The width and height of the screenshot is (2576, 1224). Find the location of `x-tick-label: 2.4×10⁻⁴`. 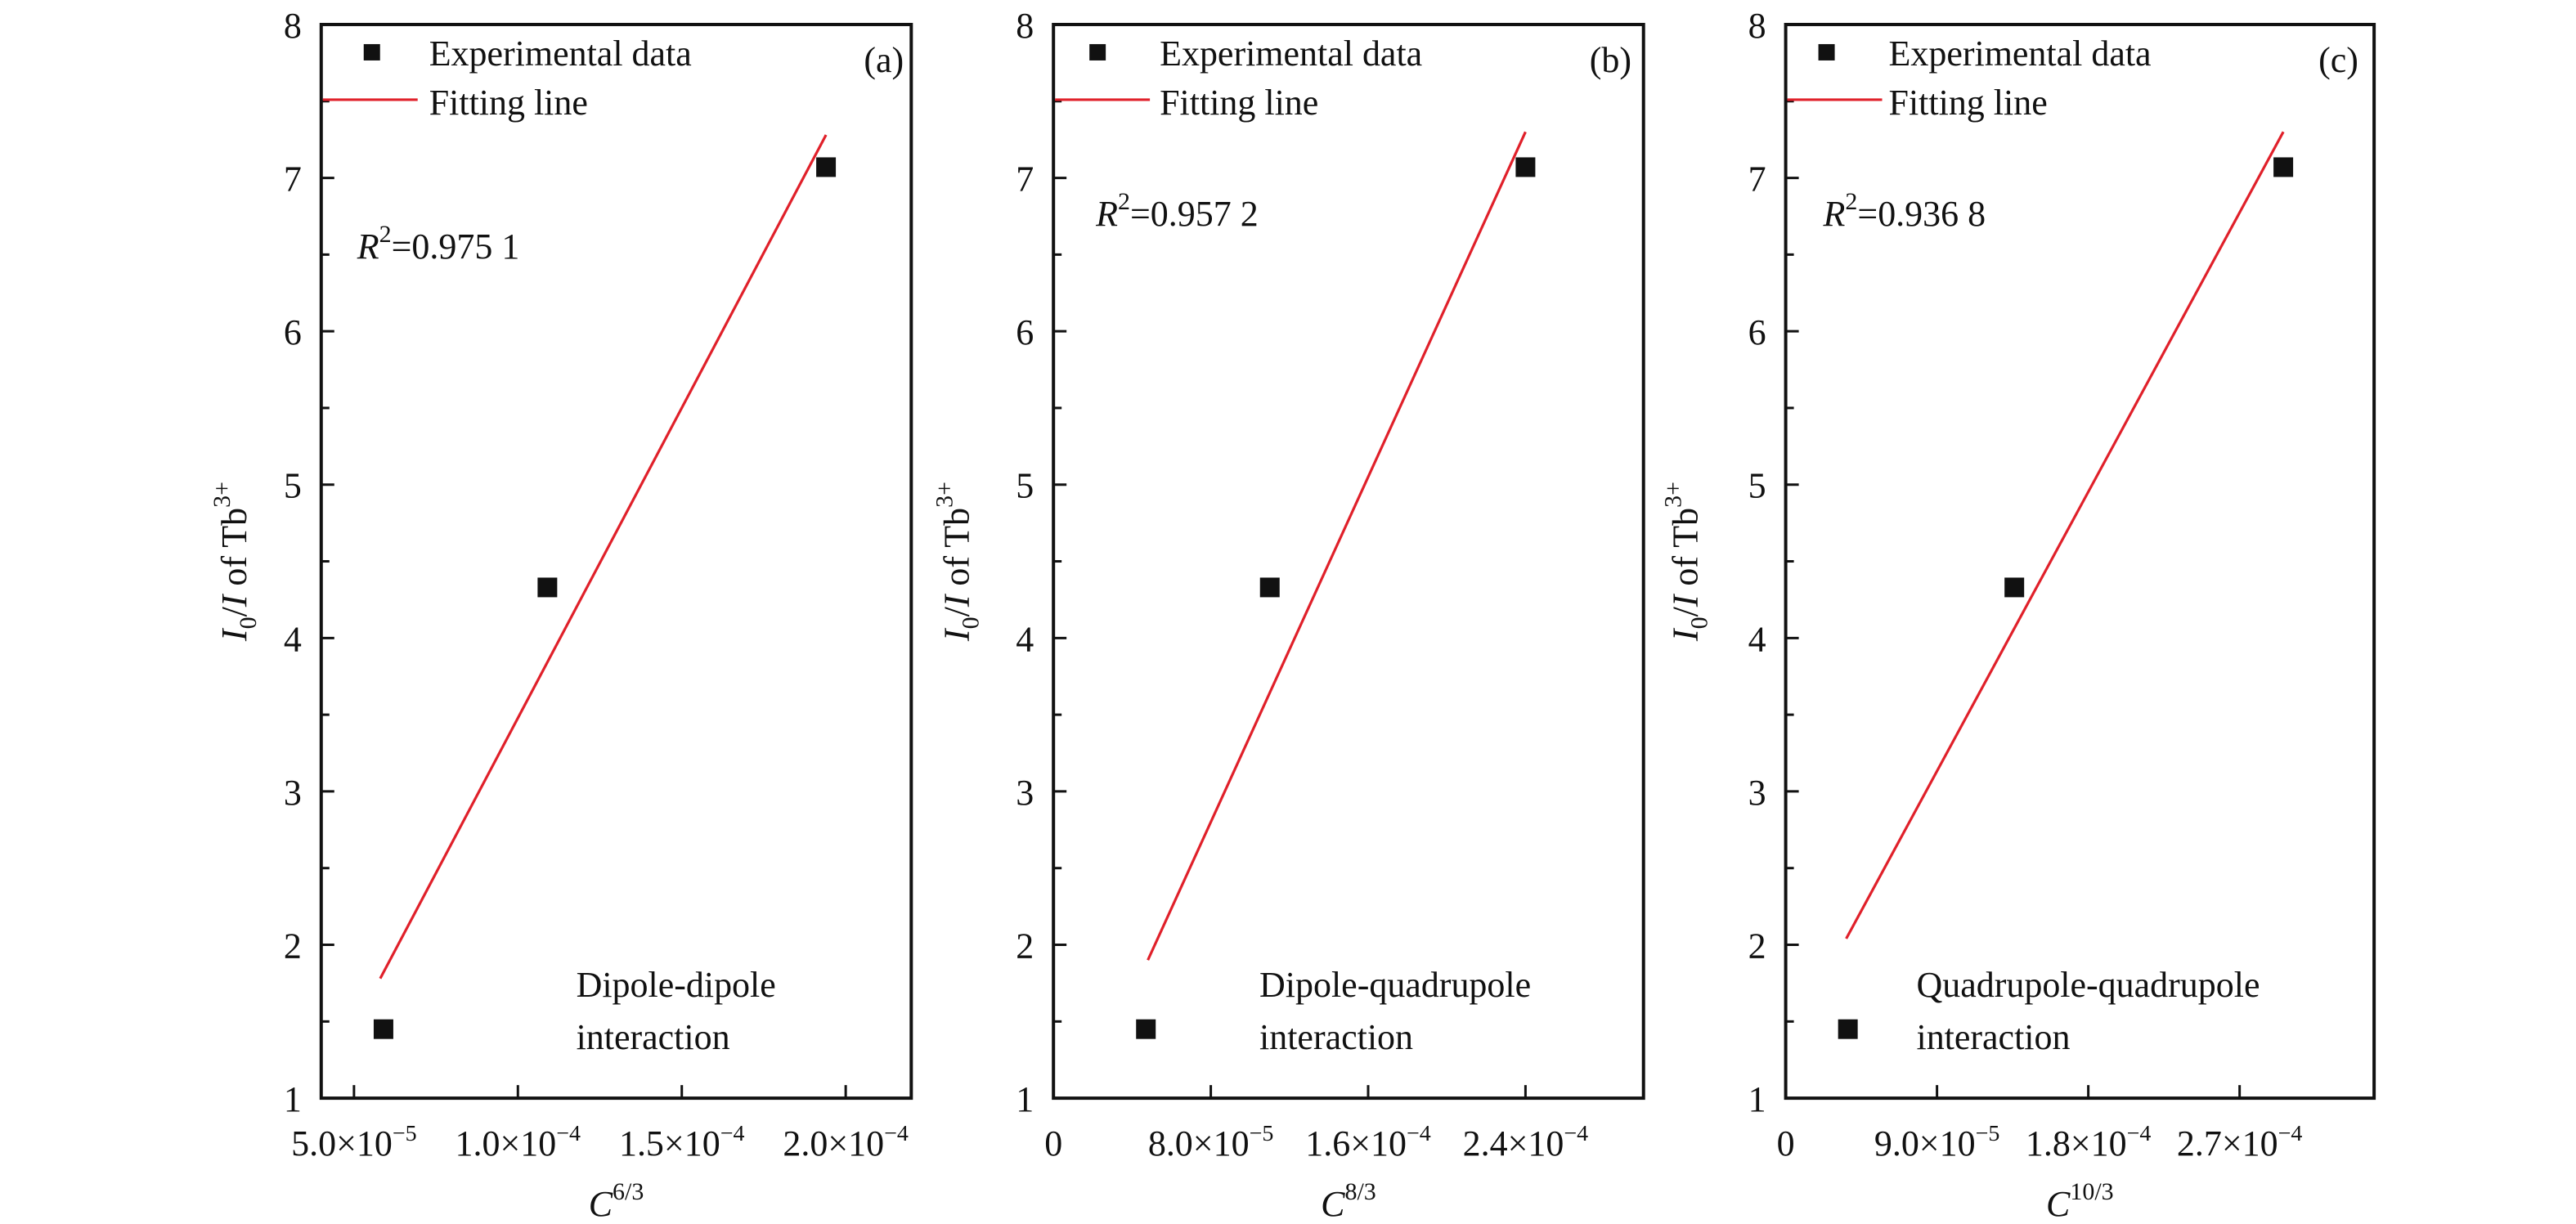

x-tick-label: 2.4×10⁻⁴ is located at coordinates (1526, 1142).